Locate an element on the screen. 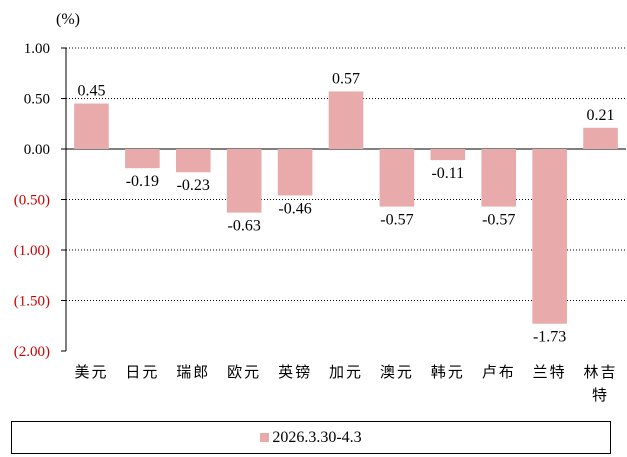 The height and width of the screenshot is (457, 627). data-label: 0.45 is located at coordinates (91, 91).